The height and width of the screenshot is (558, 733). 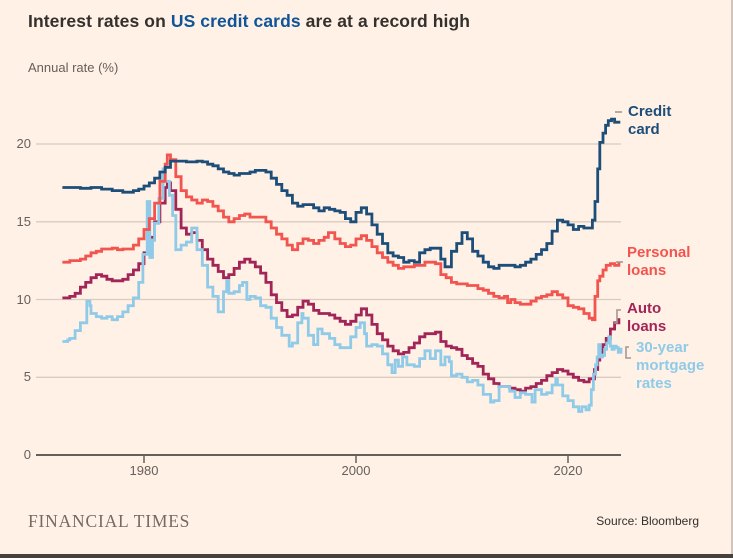 I want to click on y-axis-label-10: 10, so click(x=23, y=299).